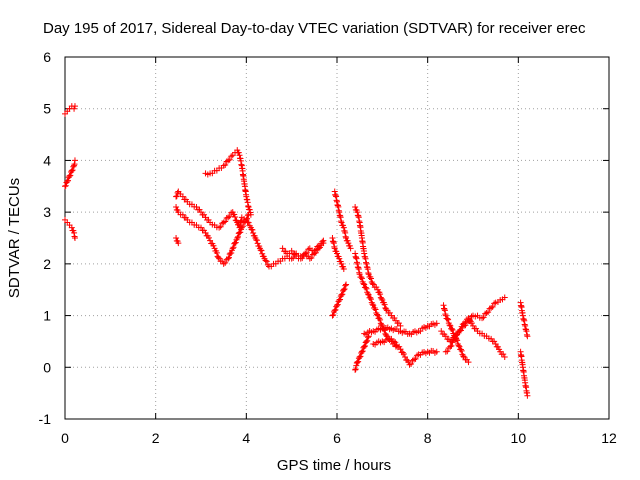 The image size is (640, 480). I want to click on x-tick-label: 6, so click(337, 438).